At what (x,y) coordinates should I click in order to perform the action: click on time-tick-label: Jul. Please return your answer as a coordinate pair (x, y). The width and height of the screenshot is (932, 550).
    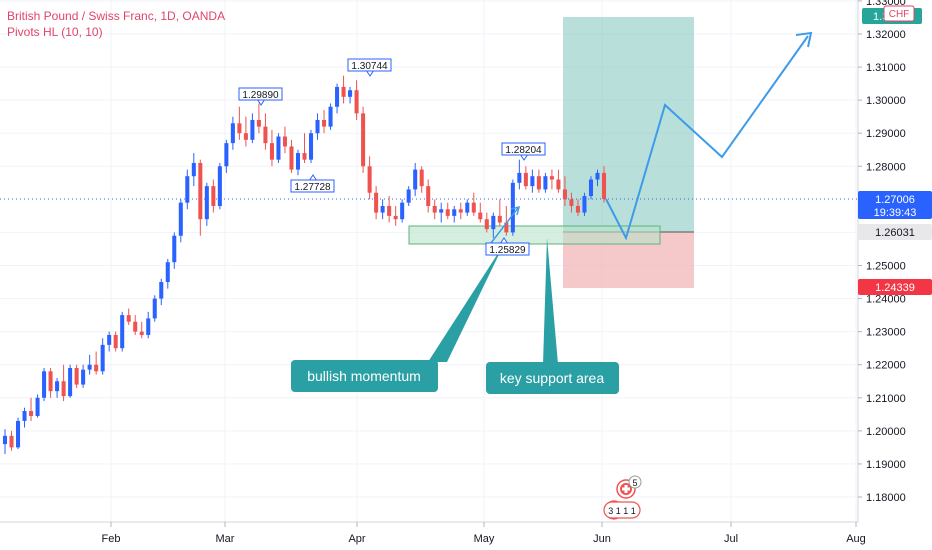
    Looking at the image, I should click on (731, 539).